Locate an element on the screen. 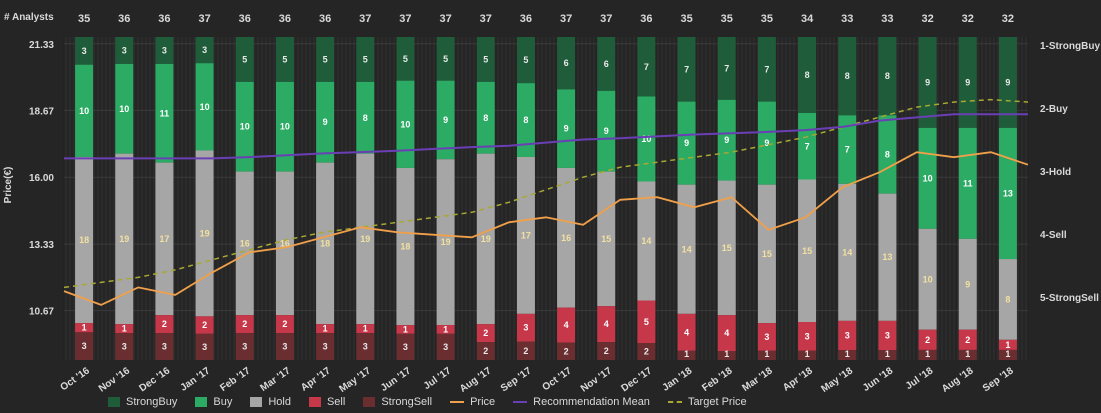 This screenshot has width=1101, height=413. legend-item-strongsell: StrongSell is located at coordinates (397, 402).